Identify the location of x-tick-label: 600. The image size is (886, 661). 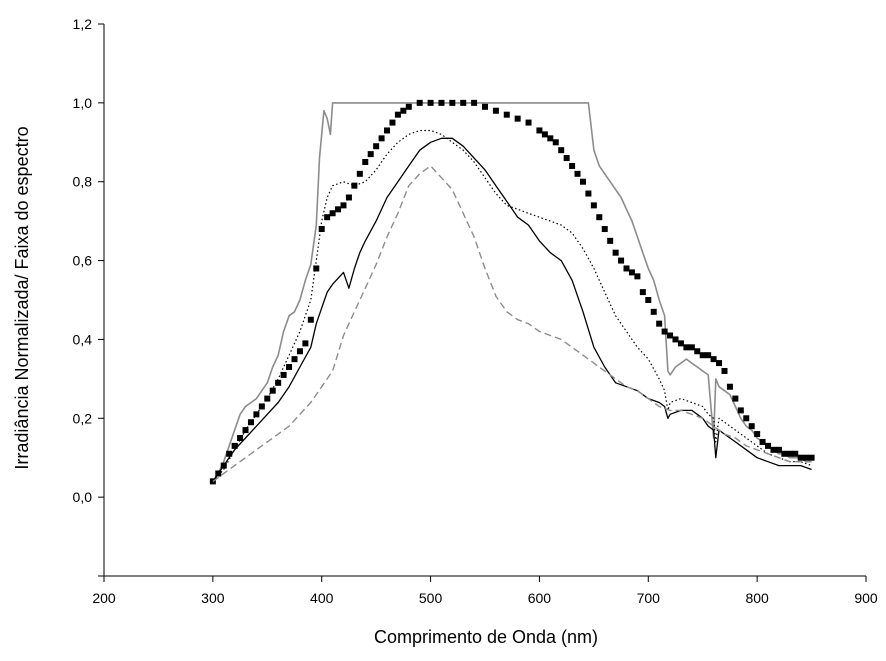
(540, 598).